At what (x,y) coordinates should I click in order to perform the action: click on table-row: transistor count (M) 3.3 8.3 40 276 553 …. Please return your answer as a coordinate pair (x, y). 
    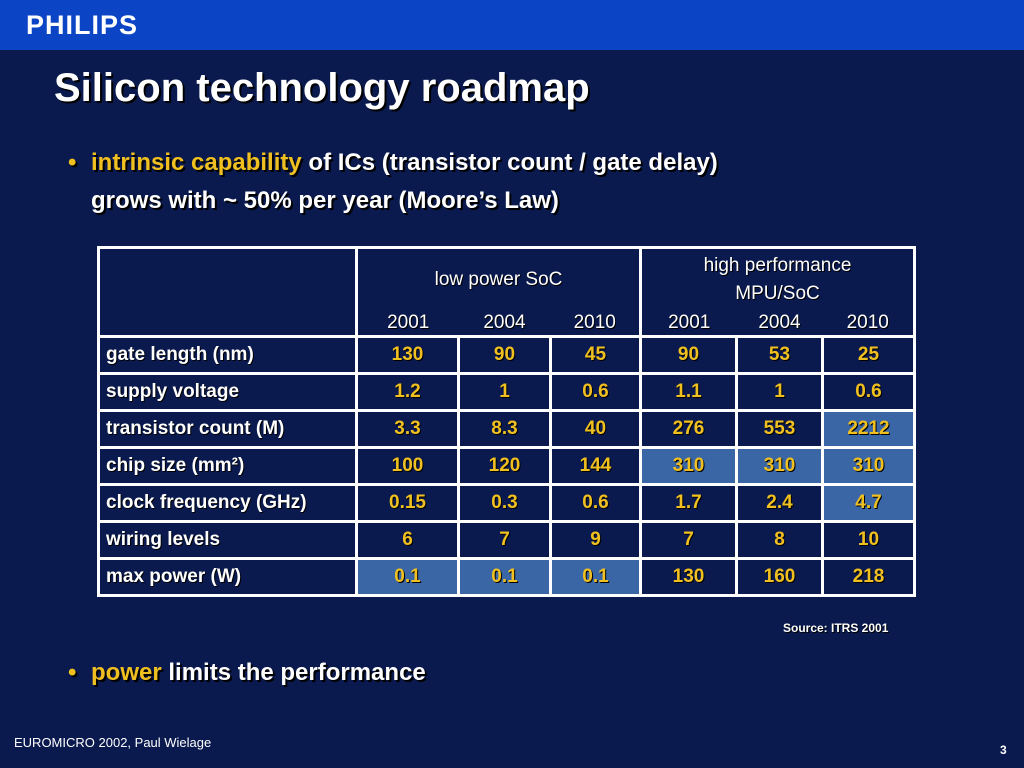
    Looking at the image, I should click on (506, 429).